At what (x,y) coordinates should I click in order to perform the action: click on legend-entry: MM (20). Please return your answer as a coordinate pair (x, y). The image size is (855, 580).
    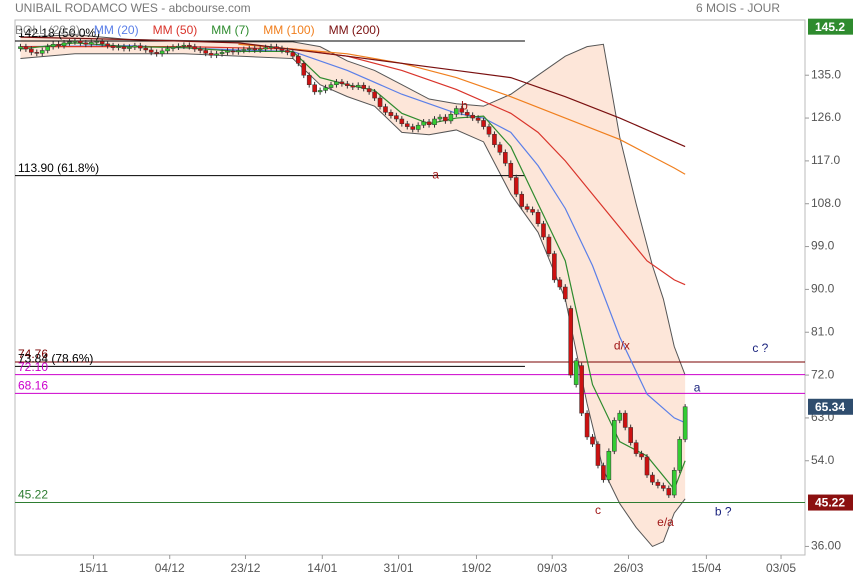
    Looking at the image, I should click on (116, 30).